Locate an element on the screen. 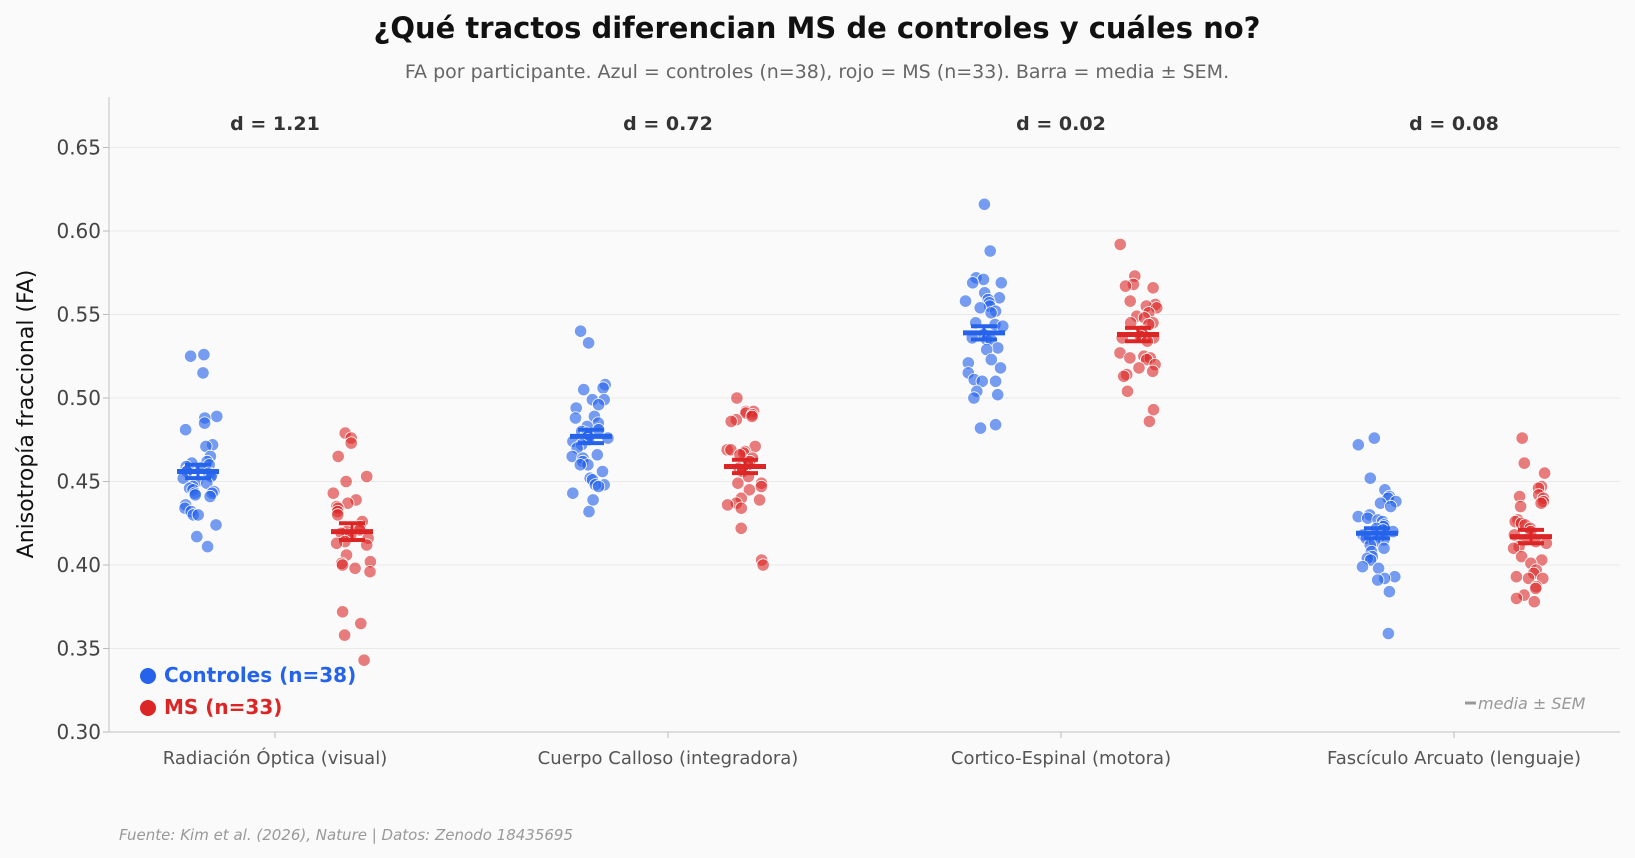  y-tick-label: 0.30 is located at coordinates (78, 732).